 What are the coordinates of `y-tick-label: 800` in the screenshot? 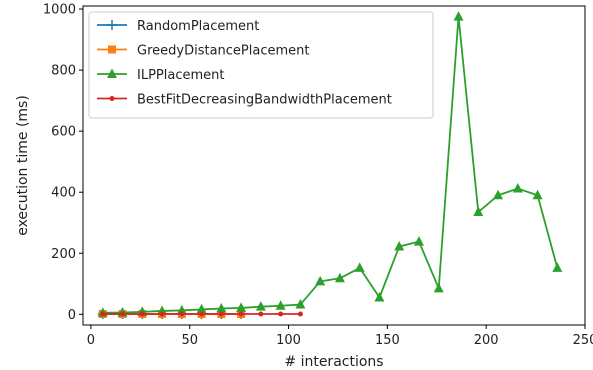 It's located at (63, 71).